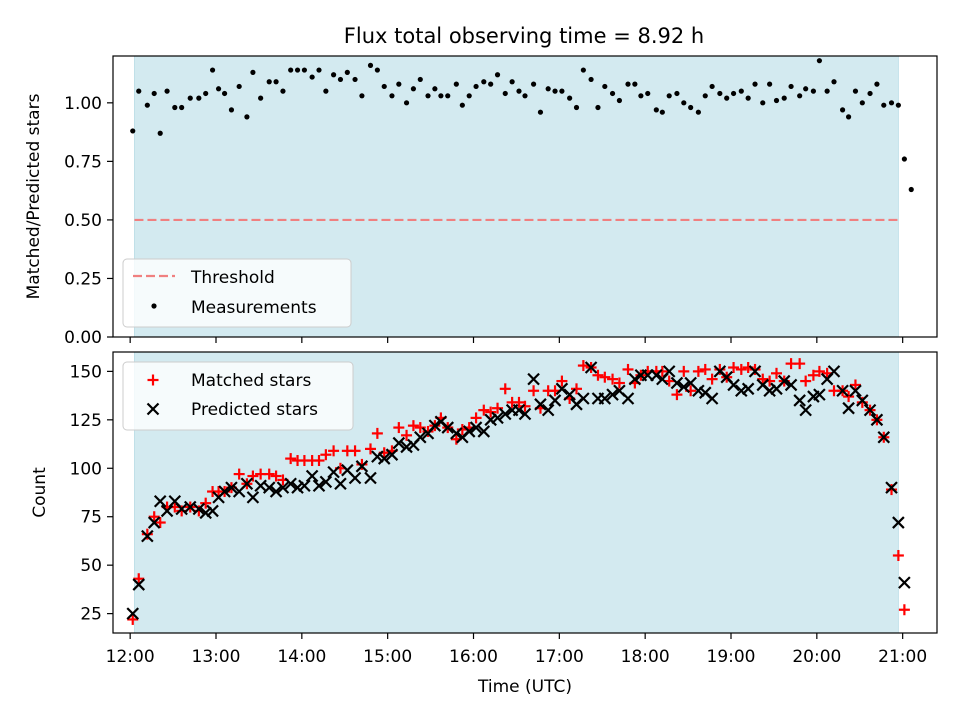 This screenshot has width=960, height=720. I want to click on top-y-ticks: 0.00 0.25 0.50 0.75 1.00, so click(88, 221).